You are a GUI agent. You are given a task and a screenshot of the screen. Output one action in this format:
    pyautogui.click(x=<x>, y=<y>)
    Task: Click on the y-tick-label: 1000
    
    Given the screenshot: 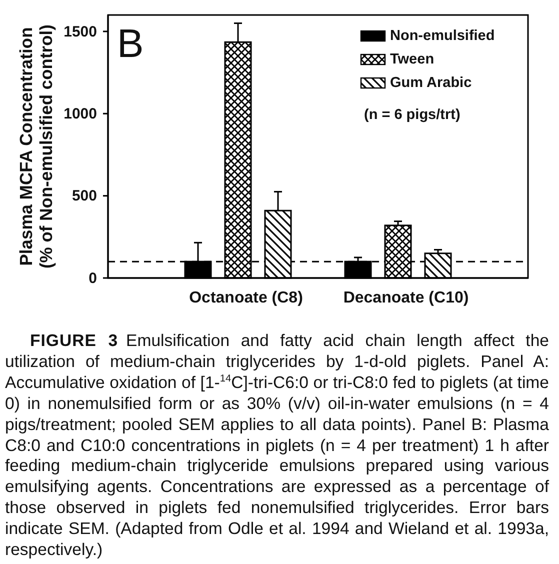 What is the action you would take?
    pyautogui.click(x=80, y=113)
    